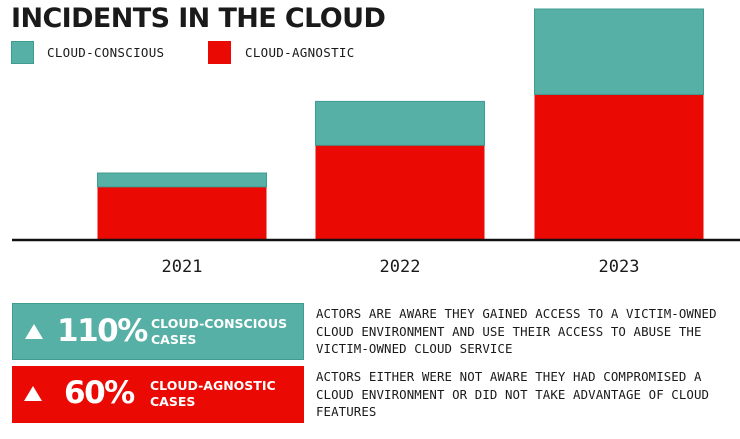 This screenshot has width=740, height=439. Describe the element at coordinates (22, 52) in the screenshot. I see `legend-swatch-conscious` at that location.